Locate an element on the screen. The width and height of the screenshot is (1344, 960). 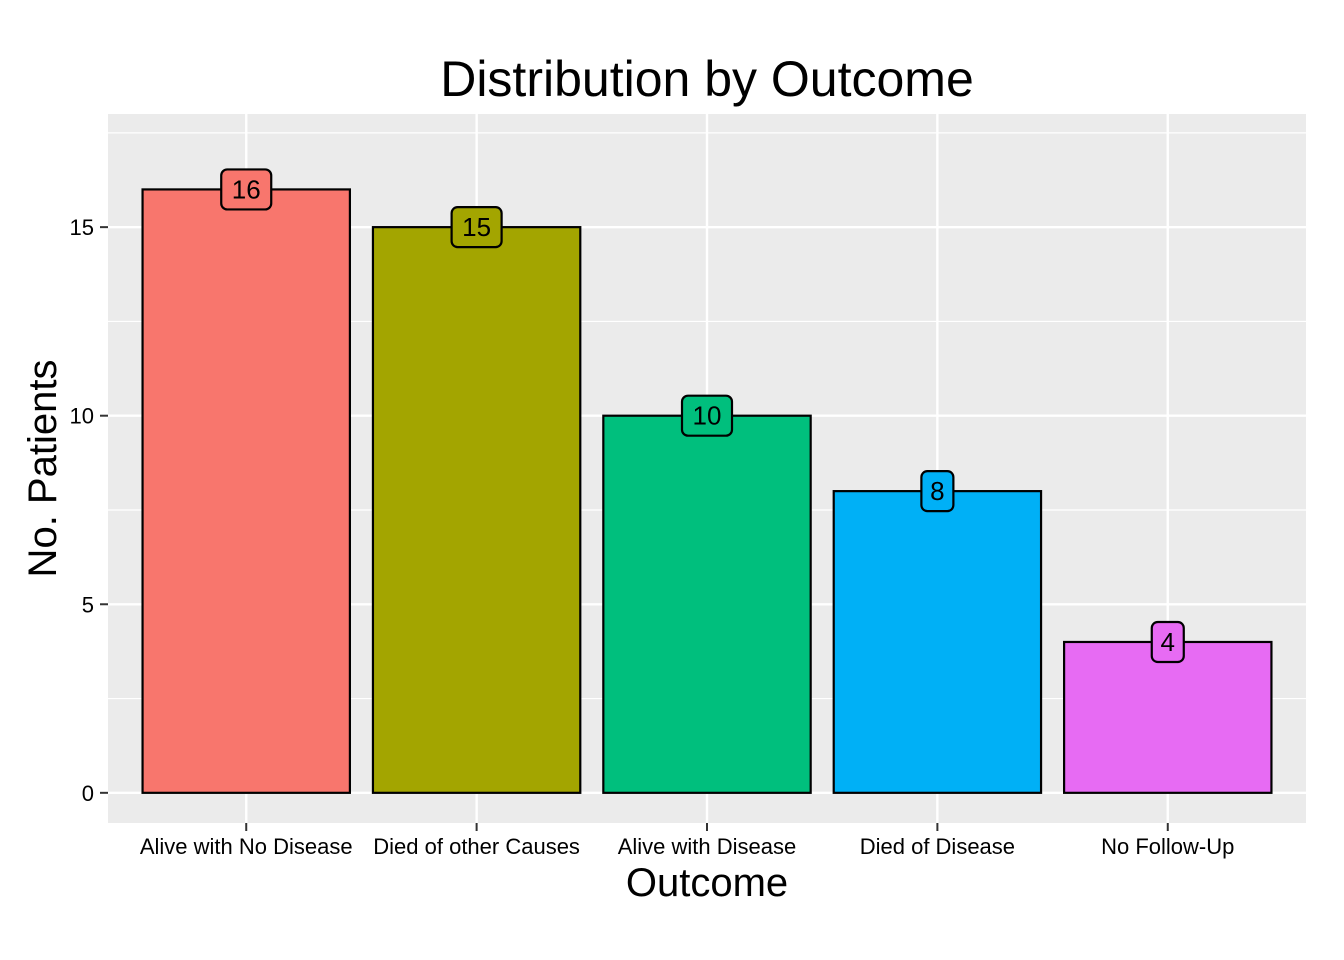
data-label: 10 is located at coordinates (707, 416).